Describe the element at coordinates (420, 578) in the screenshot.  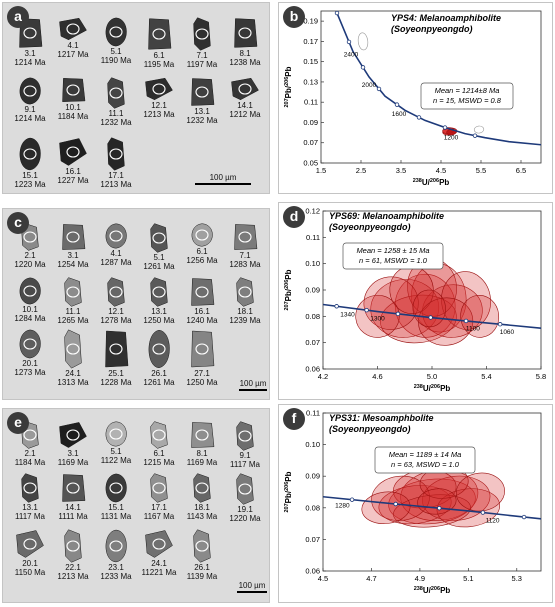
I see `x-tick-label: 4.9` at that location.